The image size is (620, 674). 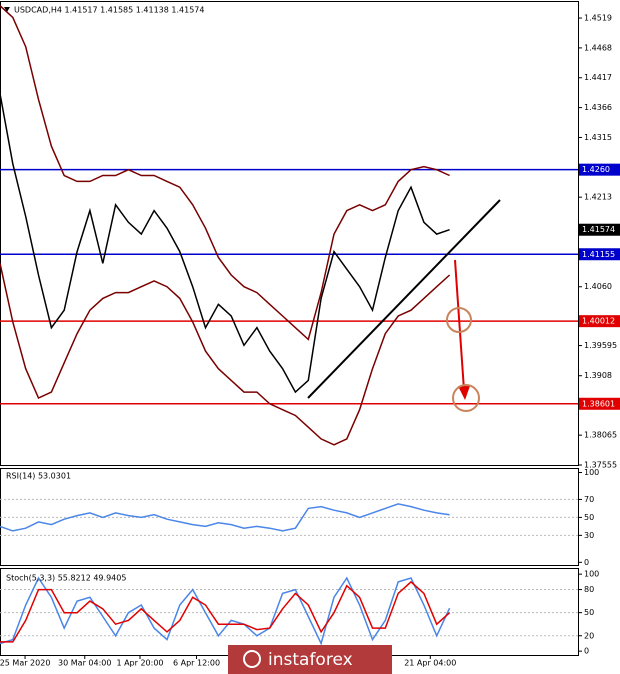 I want to click on arrow-head, so click(x=464, y=393).